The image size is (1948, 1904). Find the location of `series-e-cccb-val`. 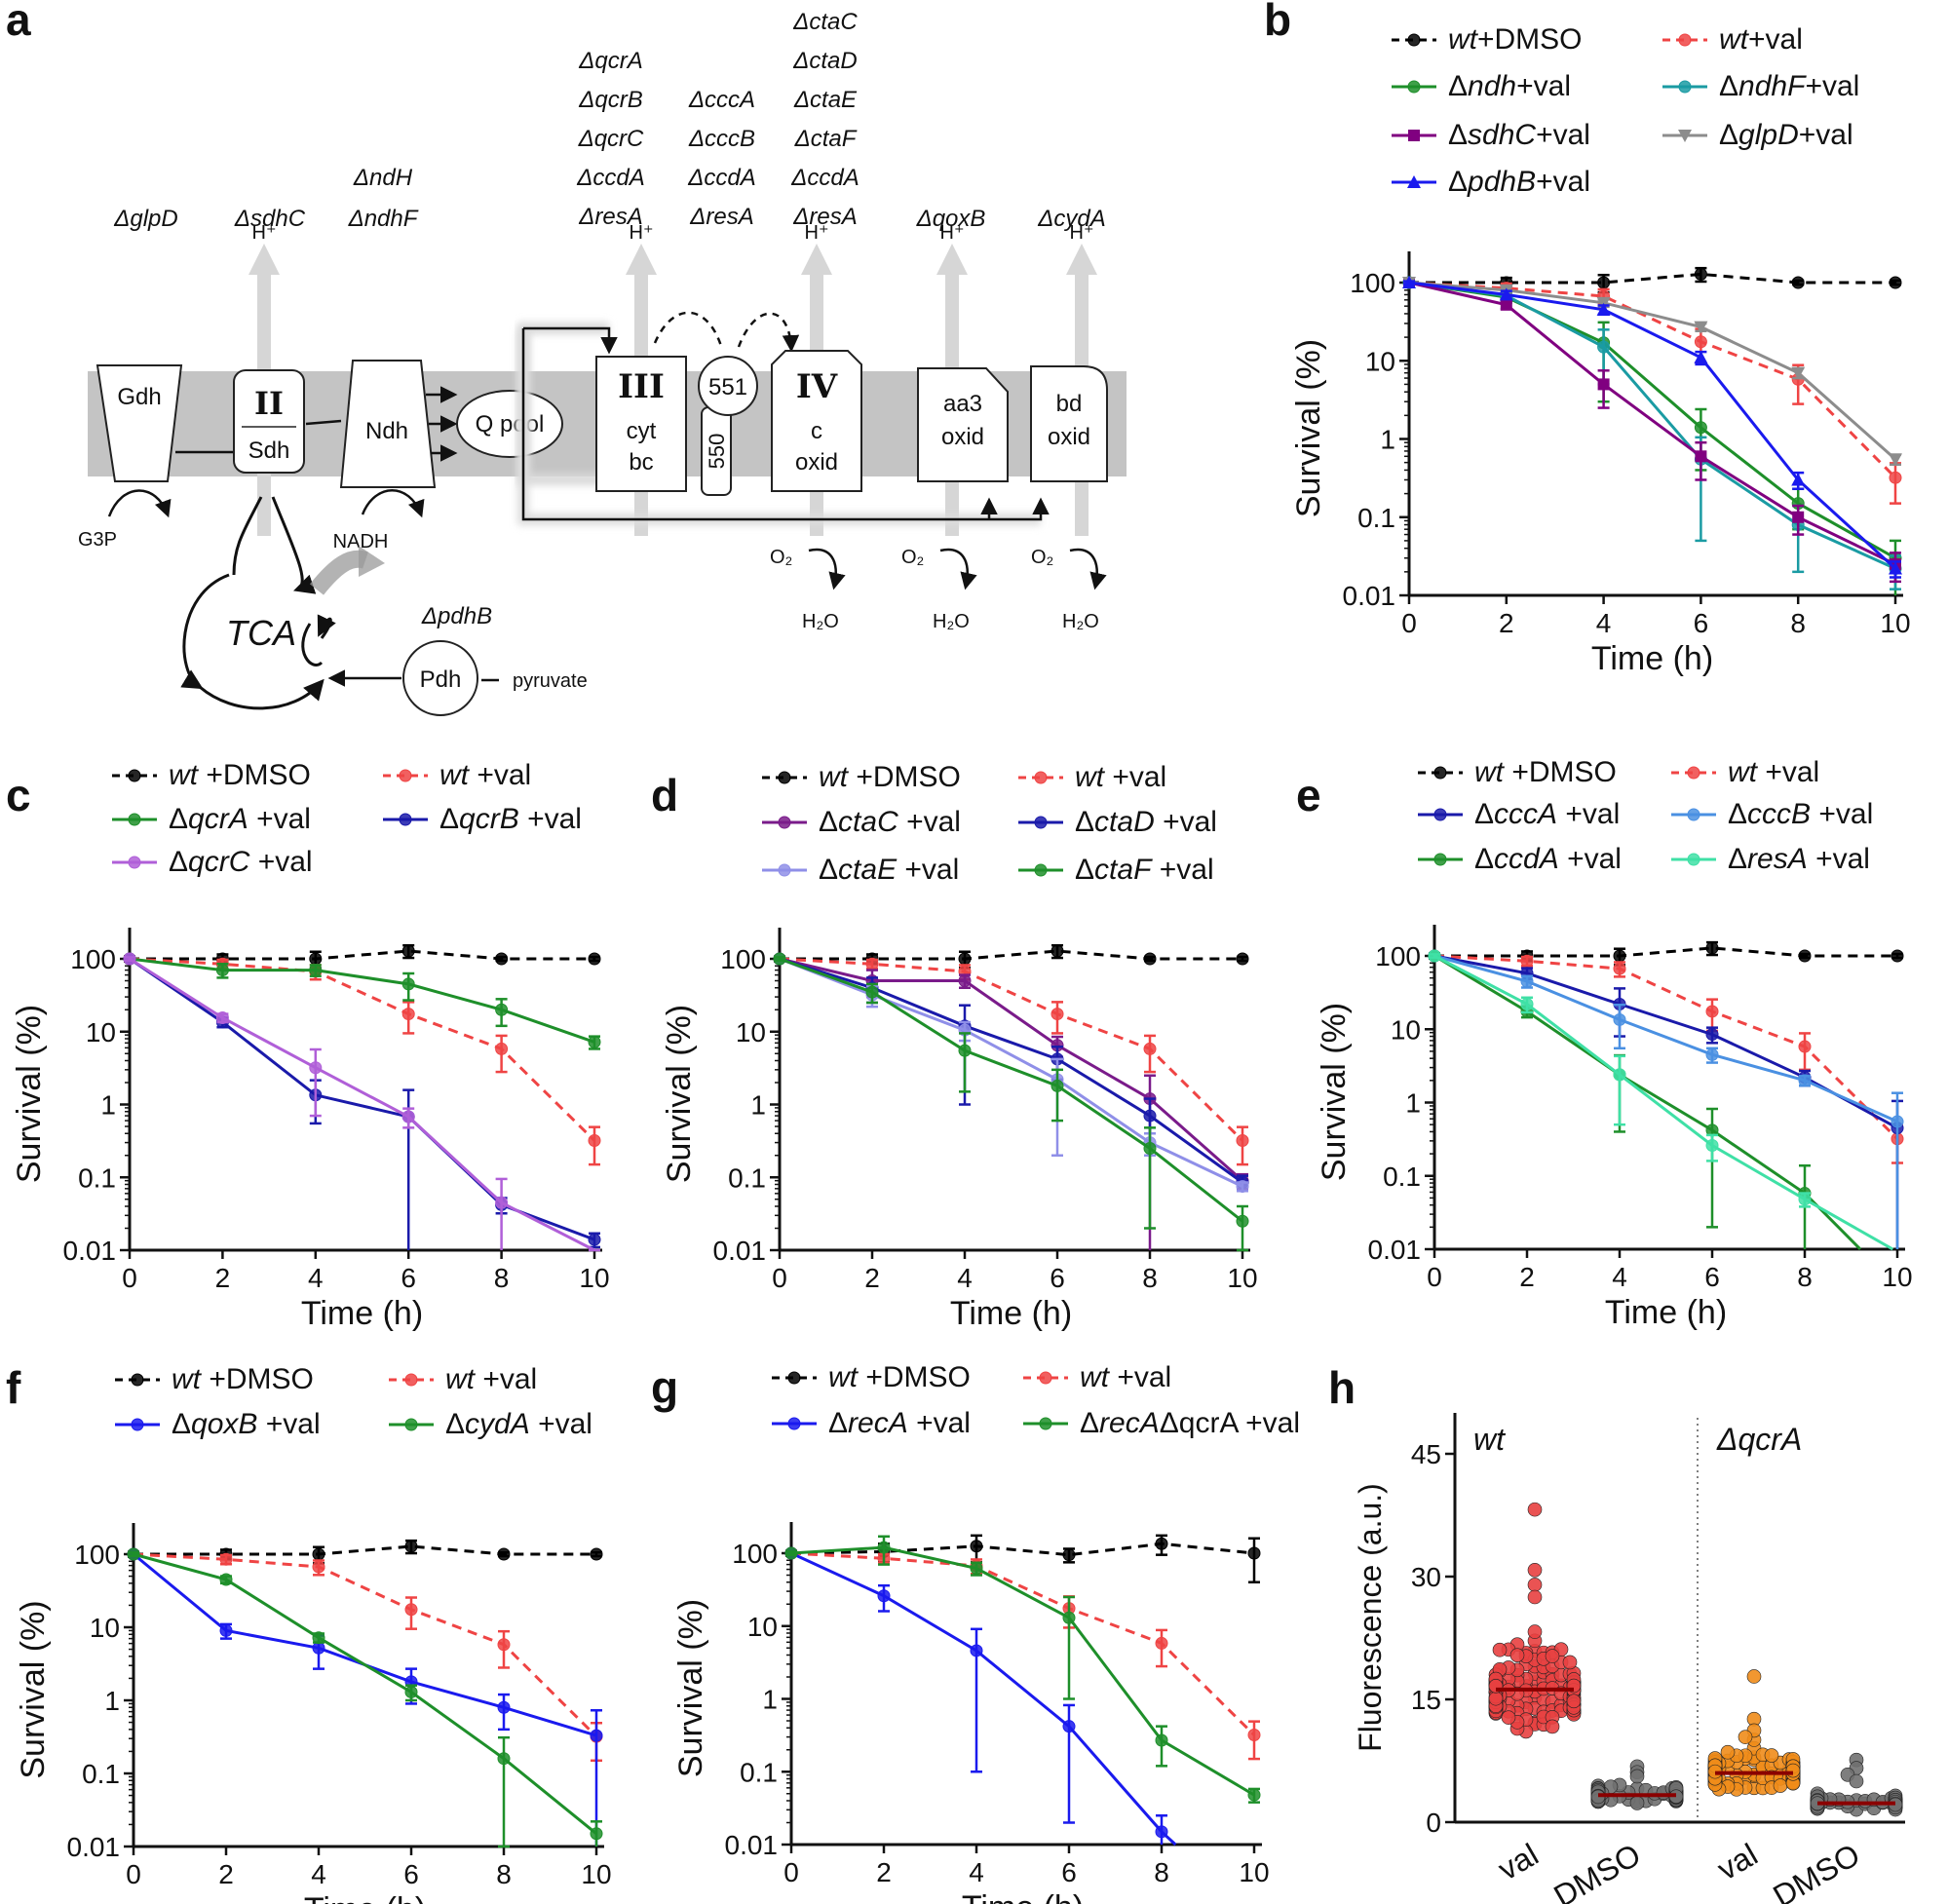

series-e-cccb-val is located at coordinates (1666, 1099).